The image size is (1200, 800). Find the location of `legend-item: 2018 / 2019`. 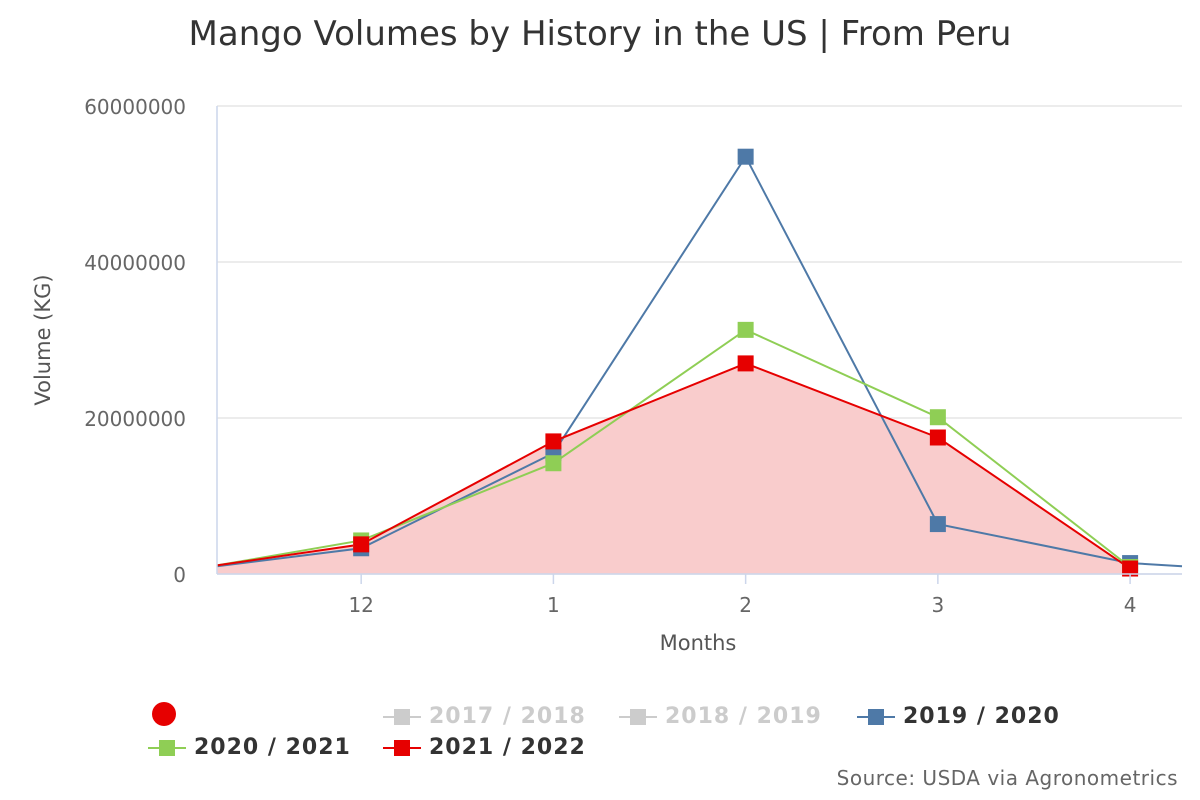

legend-item: 2018 / 2019 is located at coordinates (720, 716).